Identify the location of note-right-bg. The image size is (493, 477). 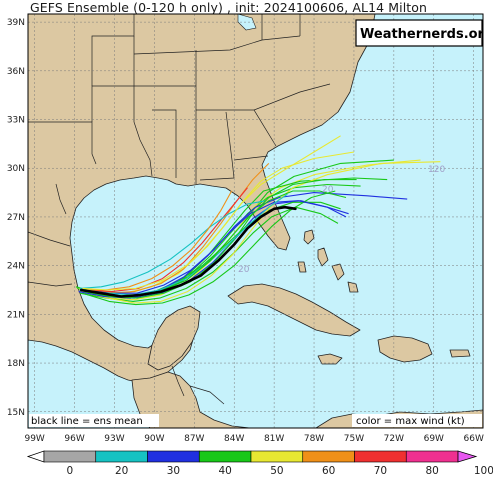
(417, 420).